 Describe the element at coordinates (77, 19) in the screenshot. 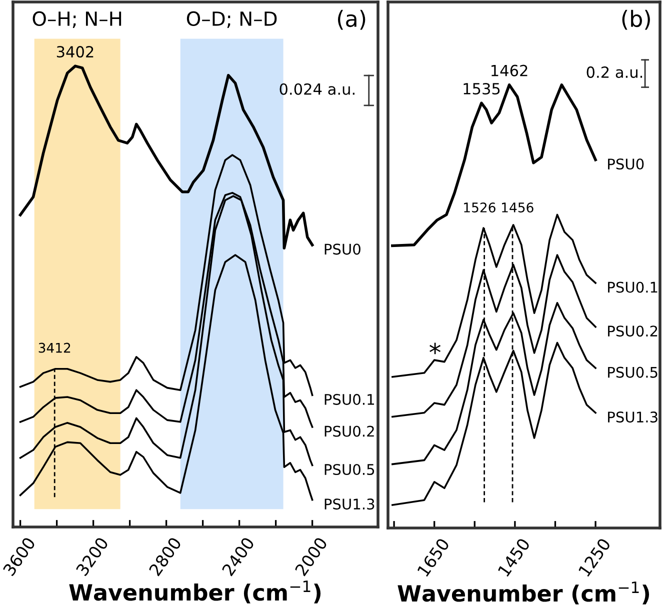

I see `band-label: O–H; N–H` at that location.